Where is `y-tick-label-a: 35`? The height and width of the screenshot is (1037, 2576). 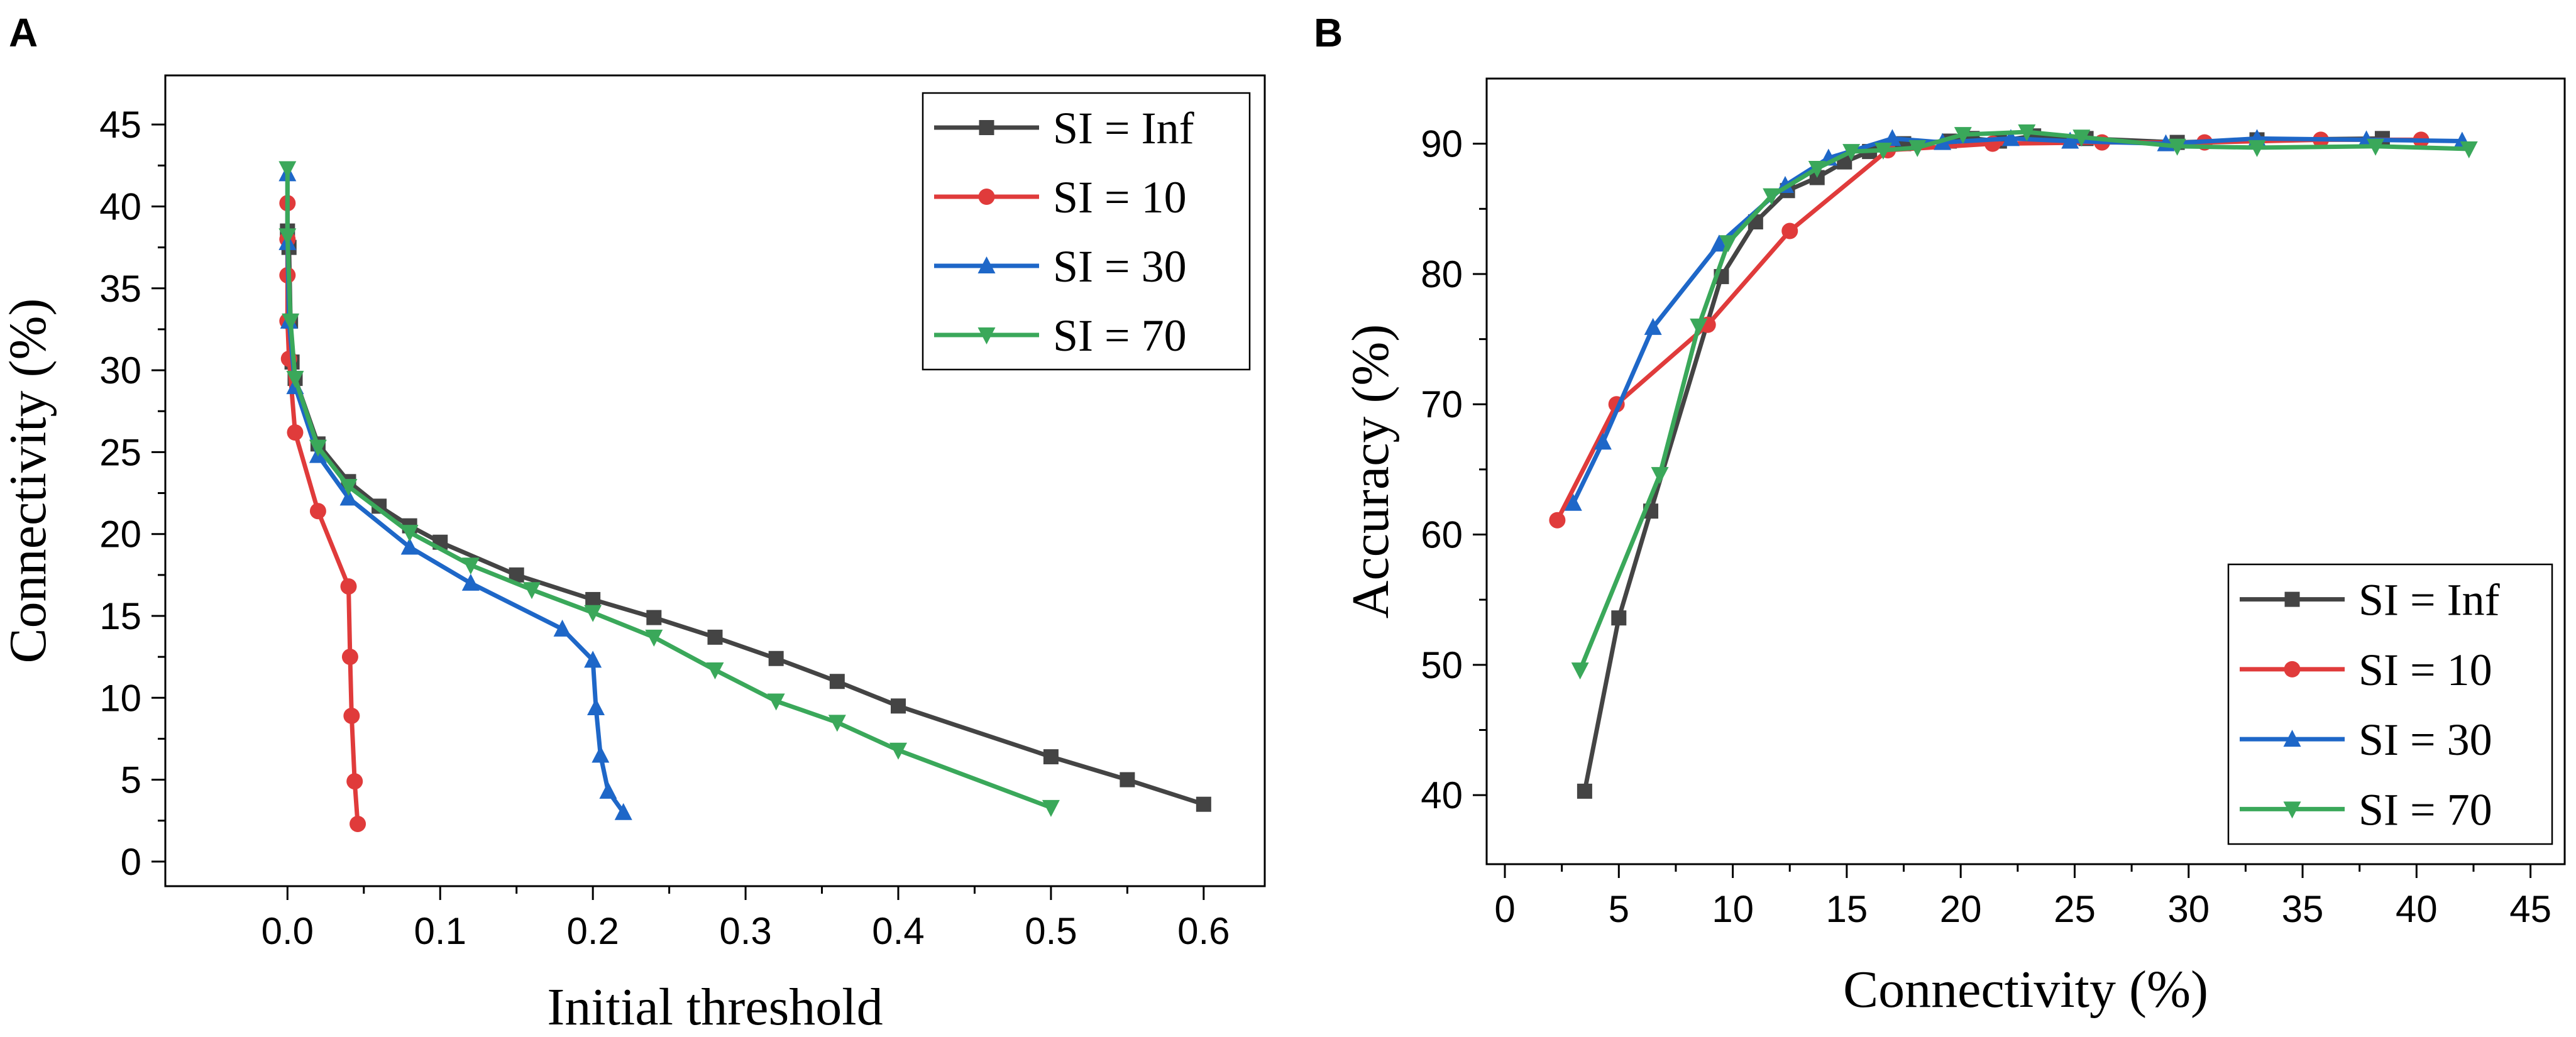
y-tick-label-a: 35 is located at coordinates (120, 289).